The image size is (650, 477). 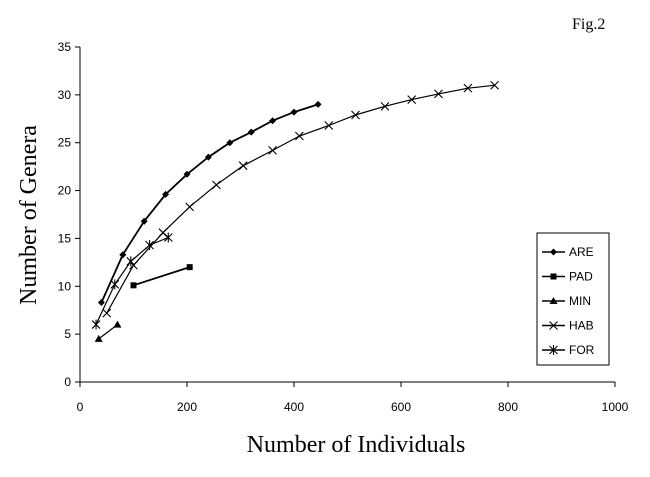 I want to click on series-line-are, so click(x=209, y=203).